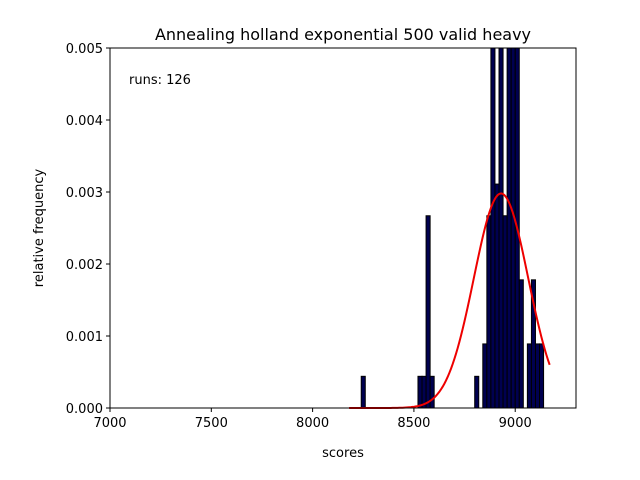 The height and width of the screenshot is (480, 640). Describe the element at coordinates (343, 453) in the screenshot. I see `x-axis-label: scores` at that location.